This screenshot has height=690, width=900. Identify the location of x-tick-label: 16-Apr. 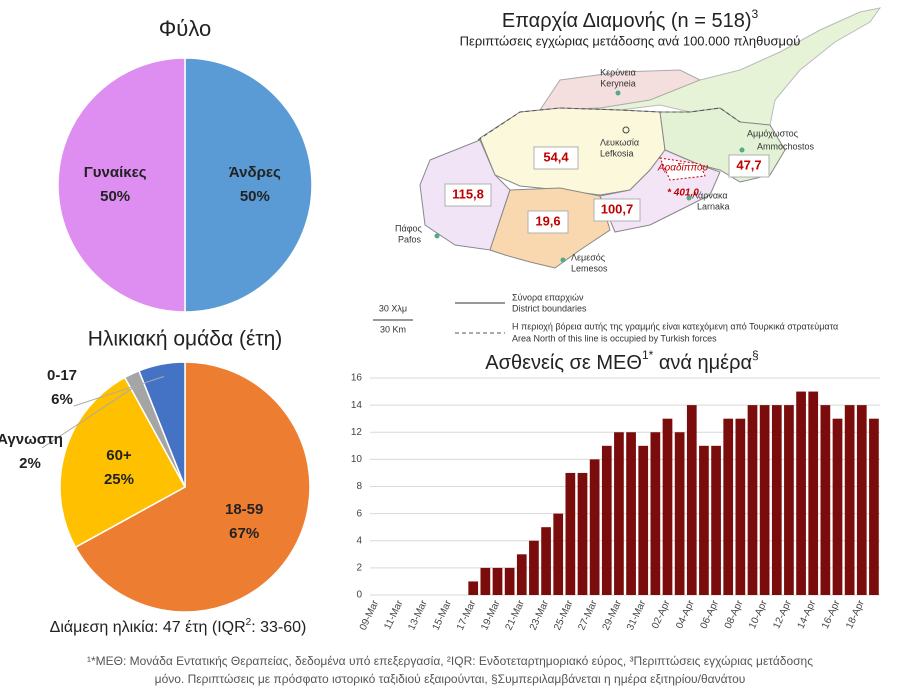
(831, 614).